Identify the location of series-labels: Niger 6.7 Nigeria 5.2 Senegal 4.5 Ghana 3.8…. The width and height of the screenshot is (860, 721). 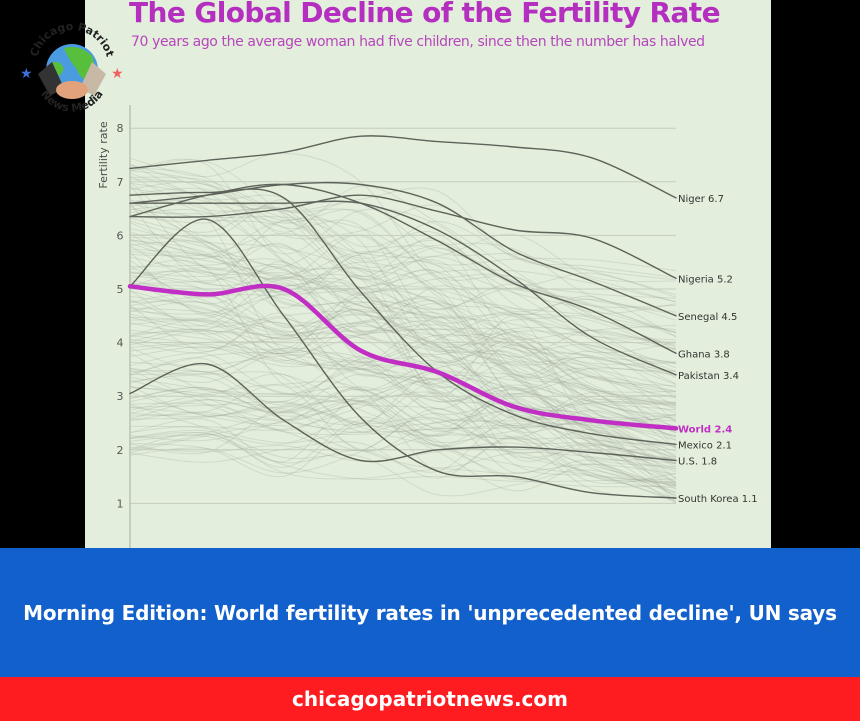
(718, 349).